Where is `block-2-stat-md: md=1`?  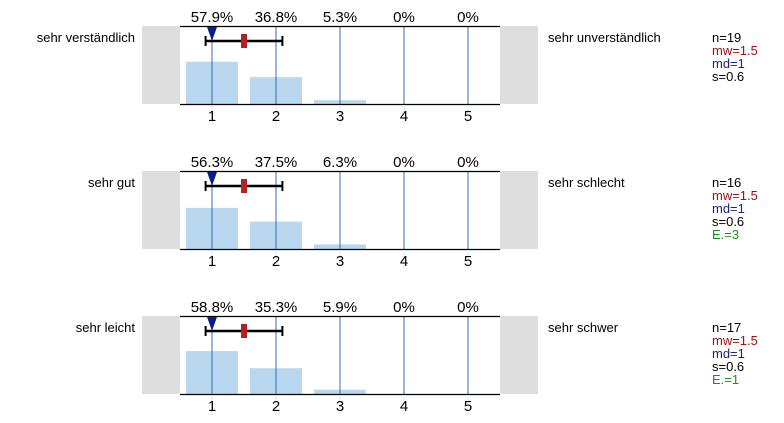 block-2-stat-md: md=1 is located at coordinates (728, 208).